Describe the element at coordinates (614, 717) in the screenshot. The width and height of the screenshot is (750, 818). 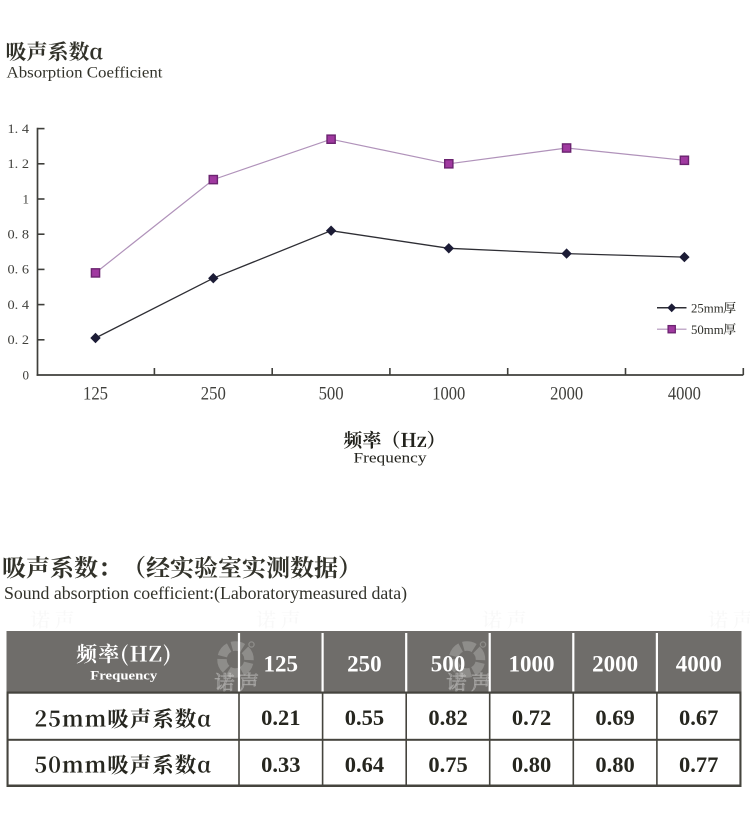
I see `svg-text: 0.69` at that location.